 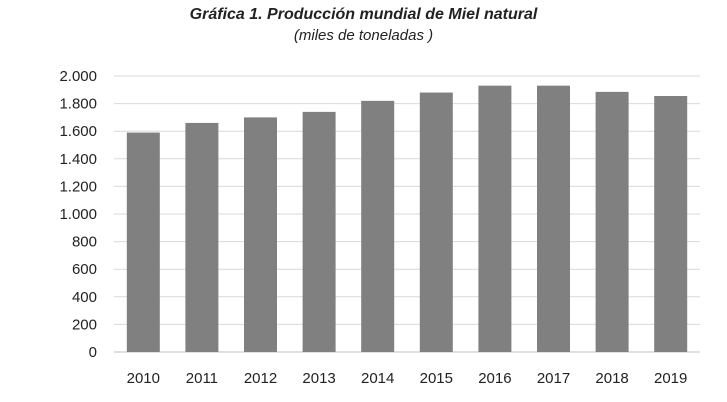 I want to click on y-tick-label: 600, so click(x=84, y=269).